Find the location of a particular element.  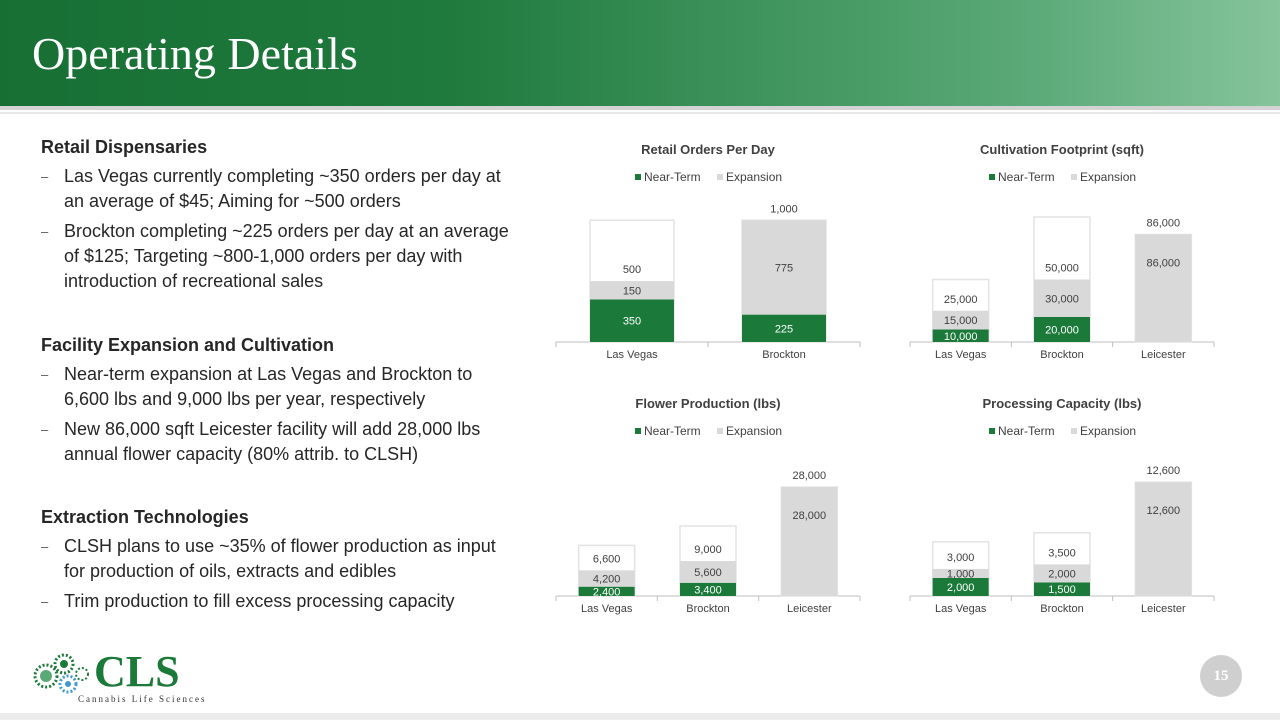

logo-wordmark: CLS is located at coordinates (137, 672).